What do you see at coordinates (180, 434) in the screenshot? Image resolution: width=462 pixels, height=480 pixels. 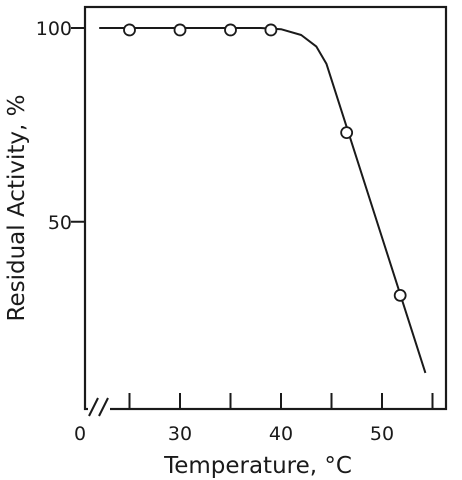 I see `x-tick-label: 30` at bounding box center [180, 434].